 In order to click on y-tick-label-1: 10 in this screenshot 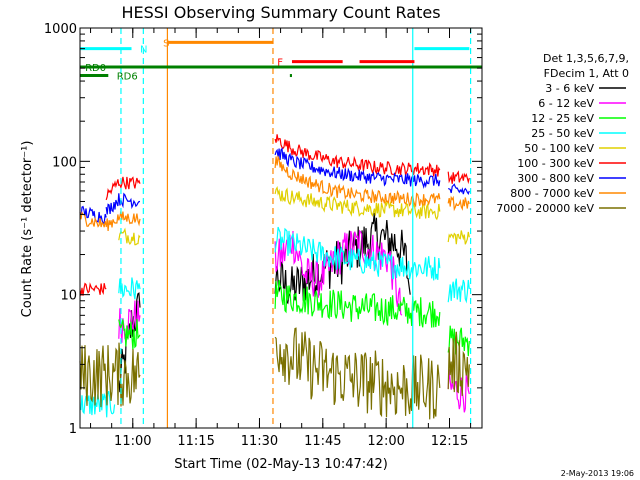, I will do `click(68, 296)`.